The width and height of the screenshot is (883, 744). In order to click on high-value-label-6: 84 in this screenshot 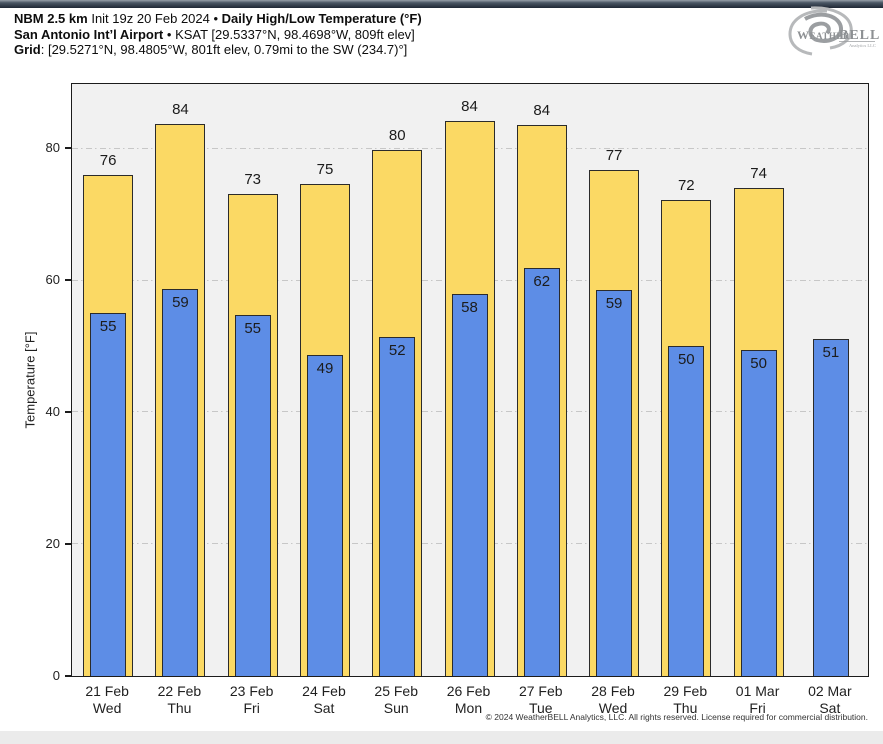, I will do `click(542, 111)`.